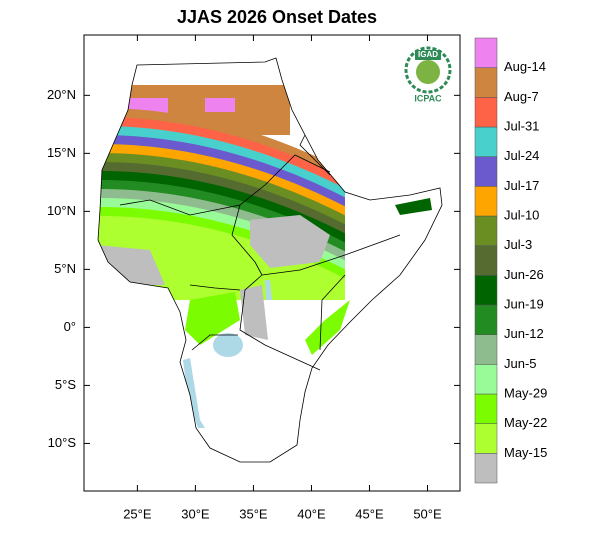 This screenshot has width=600, height=546. Describe the element at coordinates (525, 66) in the screenshot. I see `legend-label: Aug-14` at that location.